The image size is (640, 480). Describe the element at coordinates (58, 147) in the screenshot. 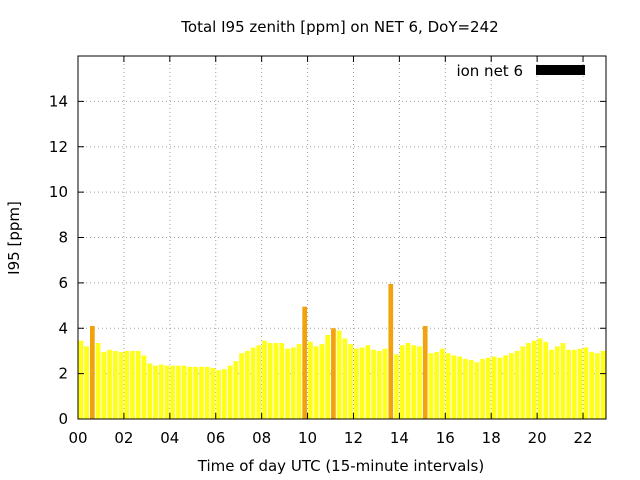

I see `y-tick-label: 12` at that location.